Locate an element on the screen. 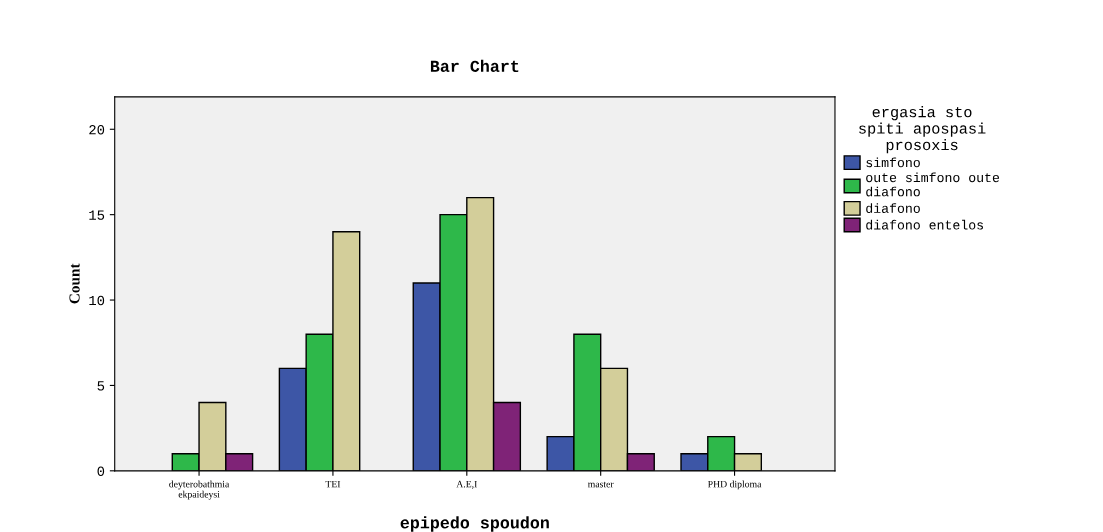 Image resolution: width=1103 pixels, height=532 pixels. y-axis-title: Count is located at coordinates (74, 283).